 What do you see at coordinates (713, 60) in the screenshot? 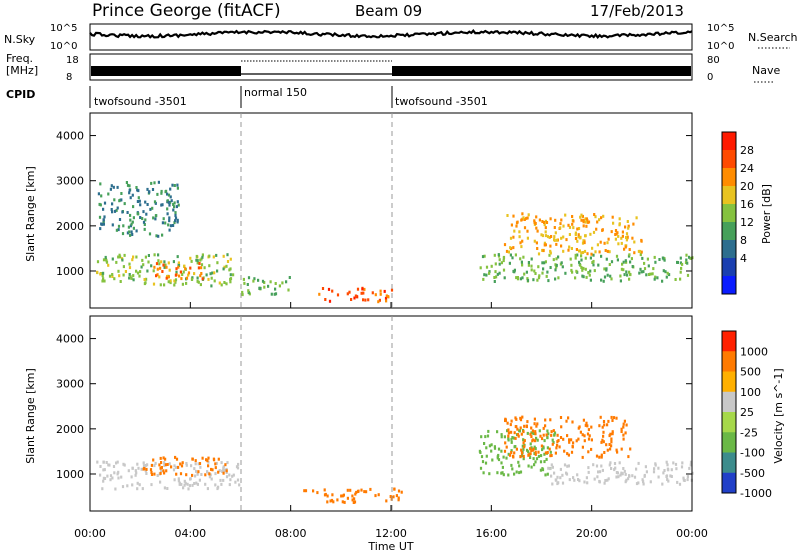
I see `nave-tick-top: 80` at bounding box center [713, 60].